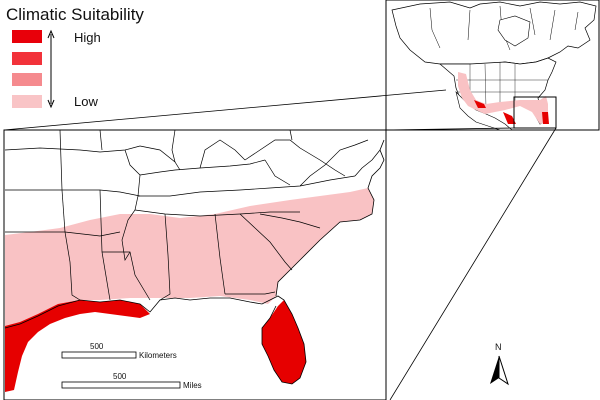  Describe the element at coordinates (158, 355) in the screenshot. I see `scalebar-km-unit: Kilometers` at that location.